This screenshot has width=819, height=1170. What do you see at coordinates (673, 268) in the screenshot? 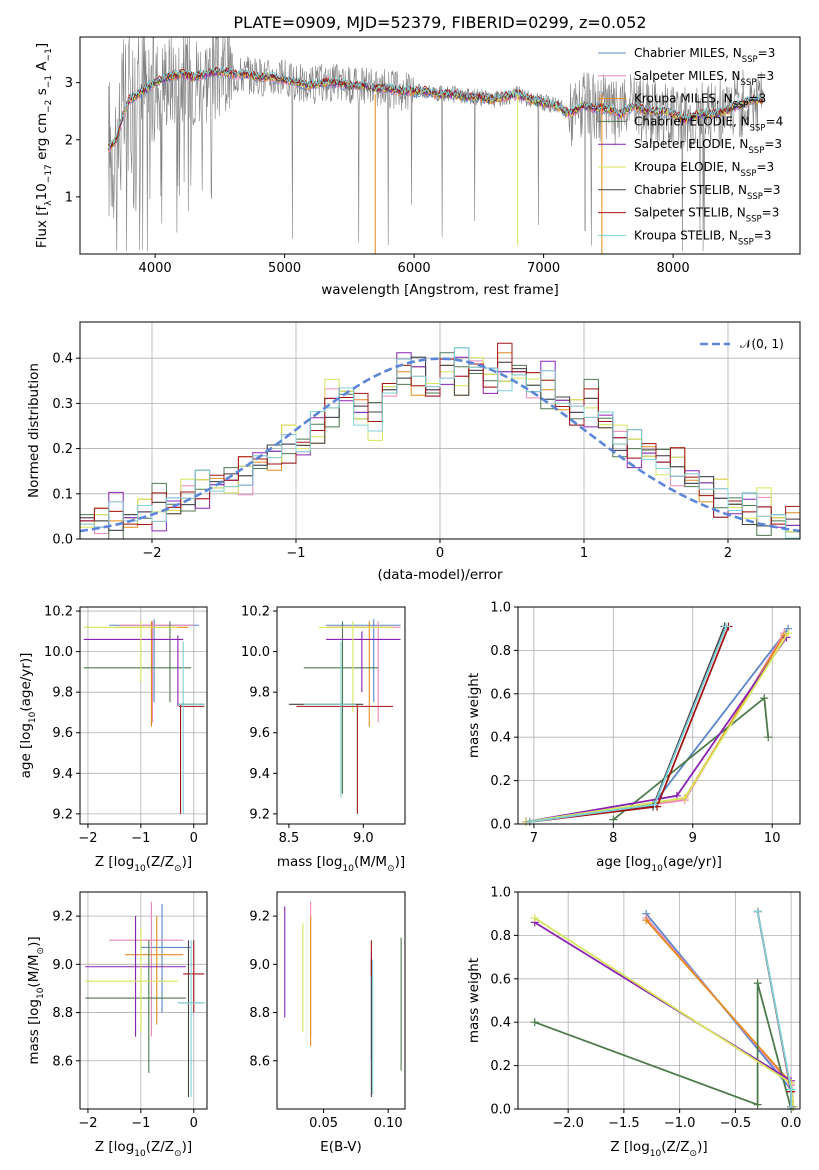
I see `x-tick-label: 8000` at bounding box center [673, 268].